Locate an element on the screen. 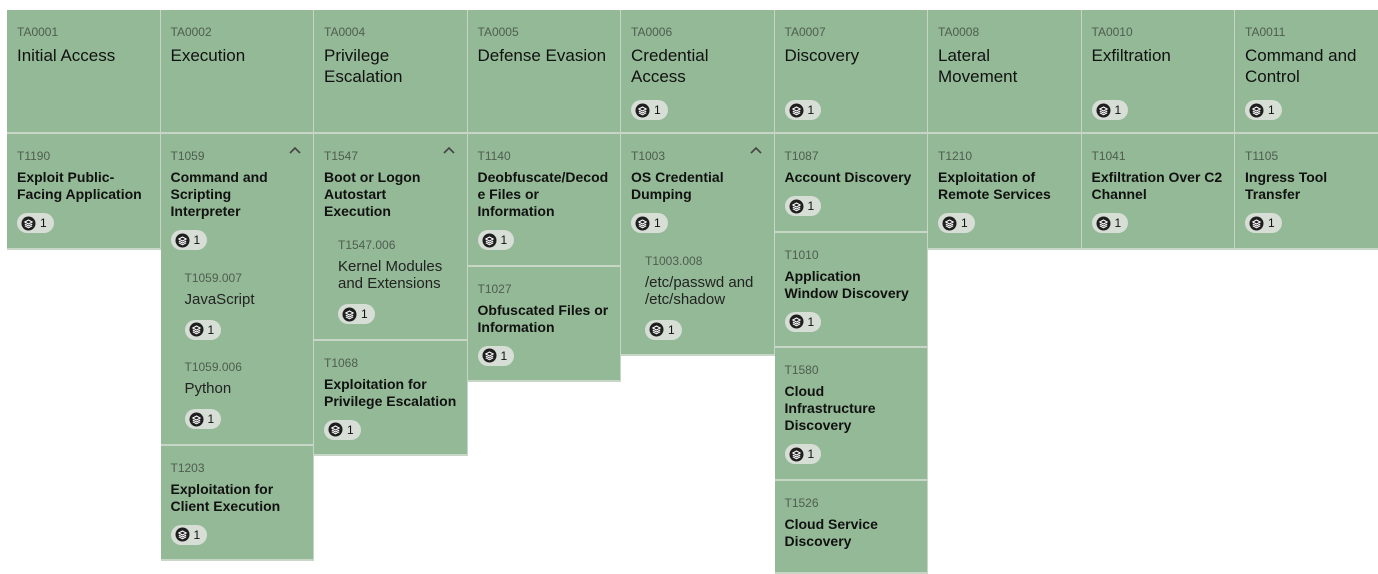 The image size is (1378, 574). tactic-header: TA0008 Lateral Movement is located at coordinates (1005, 72).